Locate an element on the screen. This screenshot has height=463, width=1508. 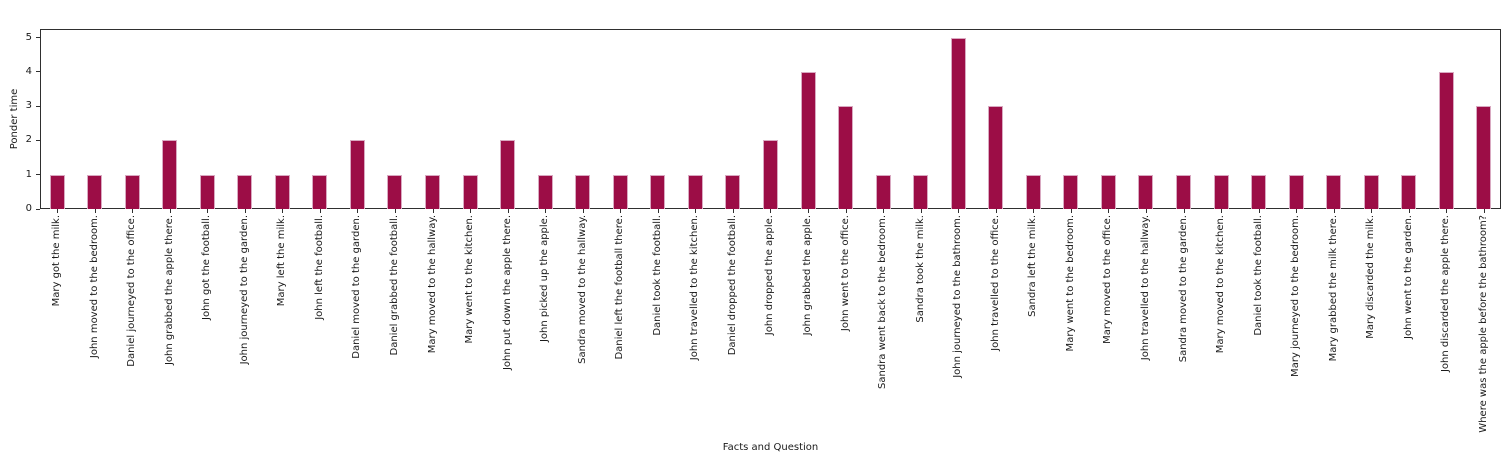
x-tick-label: Mary journeyed to the bedroom. is located at coordinates (1296, 296).